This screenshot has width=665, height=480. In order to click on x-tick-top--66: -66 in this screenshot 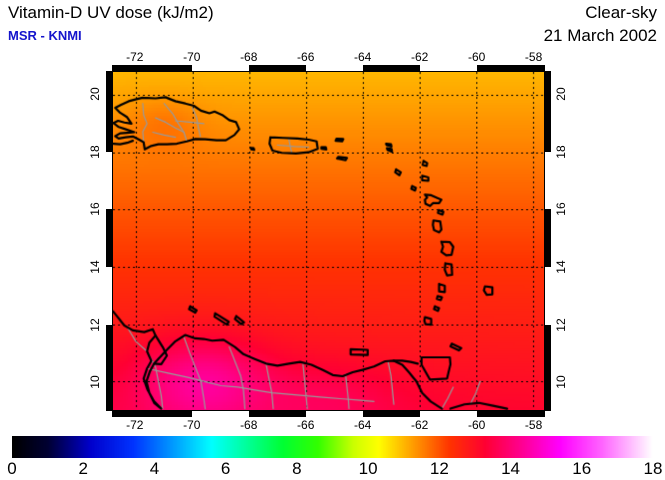, I will do `click(306, 57)`.